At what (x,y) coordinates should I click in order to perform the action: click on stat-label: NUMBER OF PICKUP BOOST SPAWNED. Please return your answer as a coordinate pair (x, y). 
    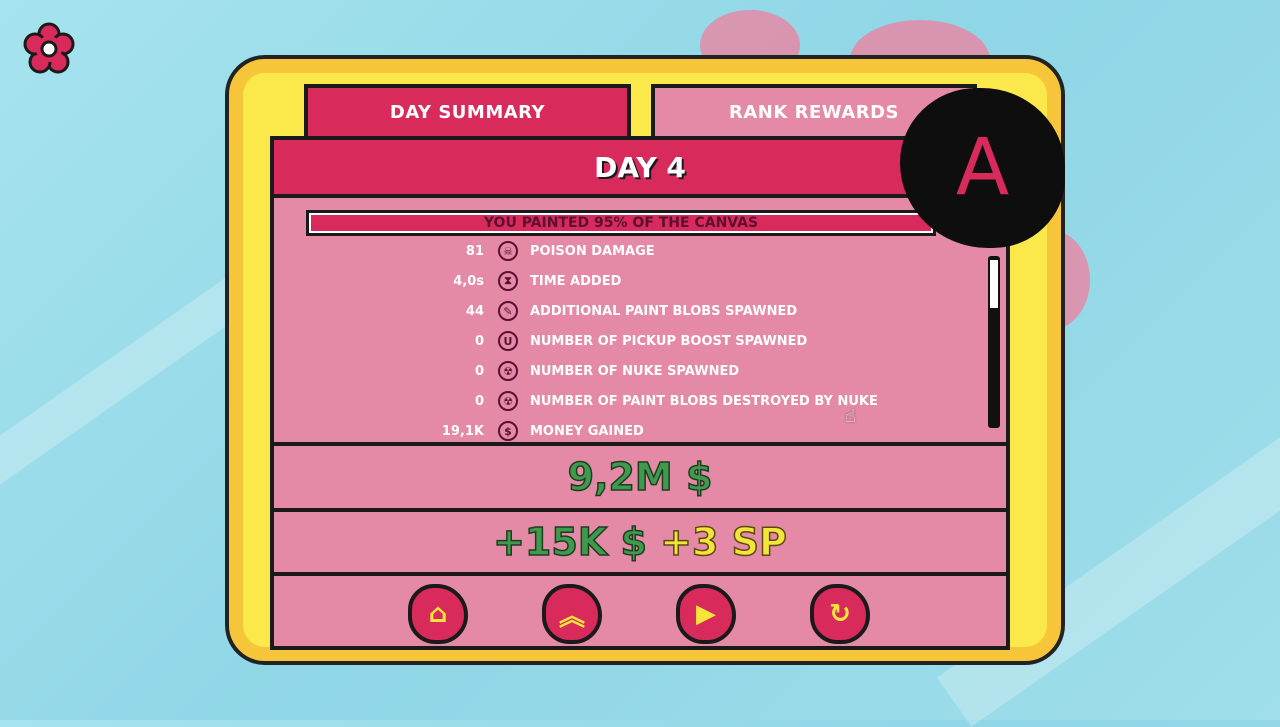
    Looking at the image, I should click on (669, 341).